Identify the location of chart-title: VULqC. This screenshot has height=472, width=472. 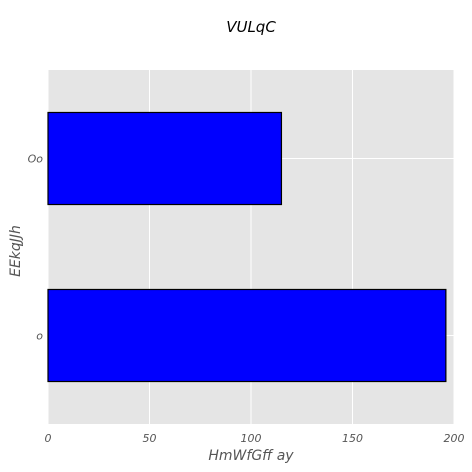
(251, 27).